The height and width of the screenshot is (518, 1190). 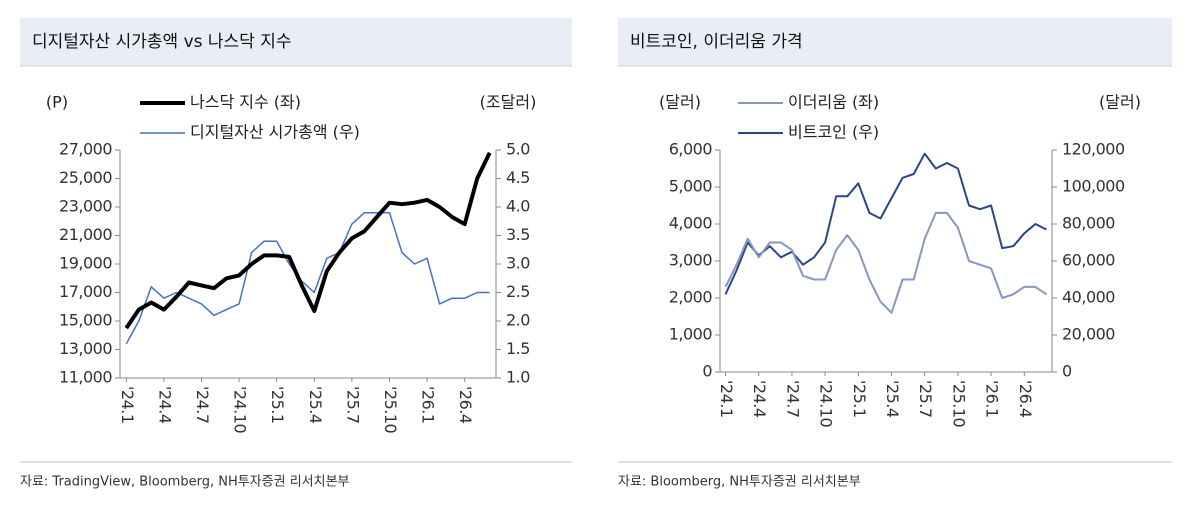 What do you see at coordinates (85, 348) in the screenshot?
I see `y-tick-label: 13,000` at bounding box center [85, 348].